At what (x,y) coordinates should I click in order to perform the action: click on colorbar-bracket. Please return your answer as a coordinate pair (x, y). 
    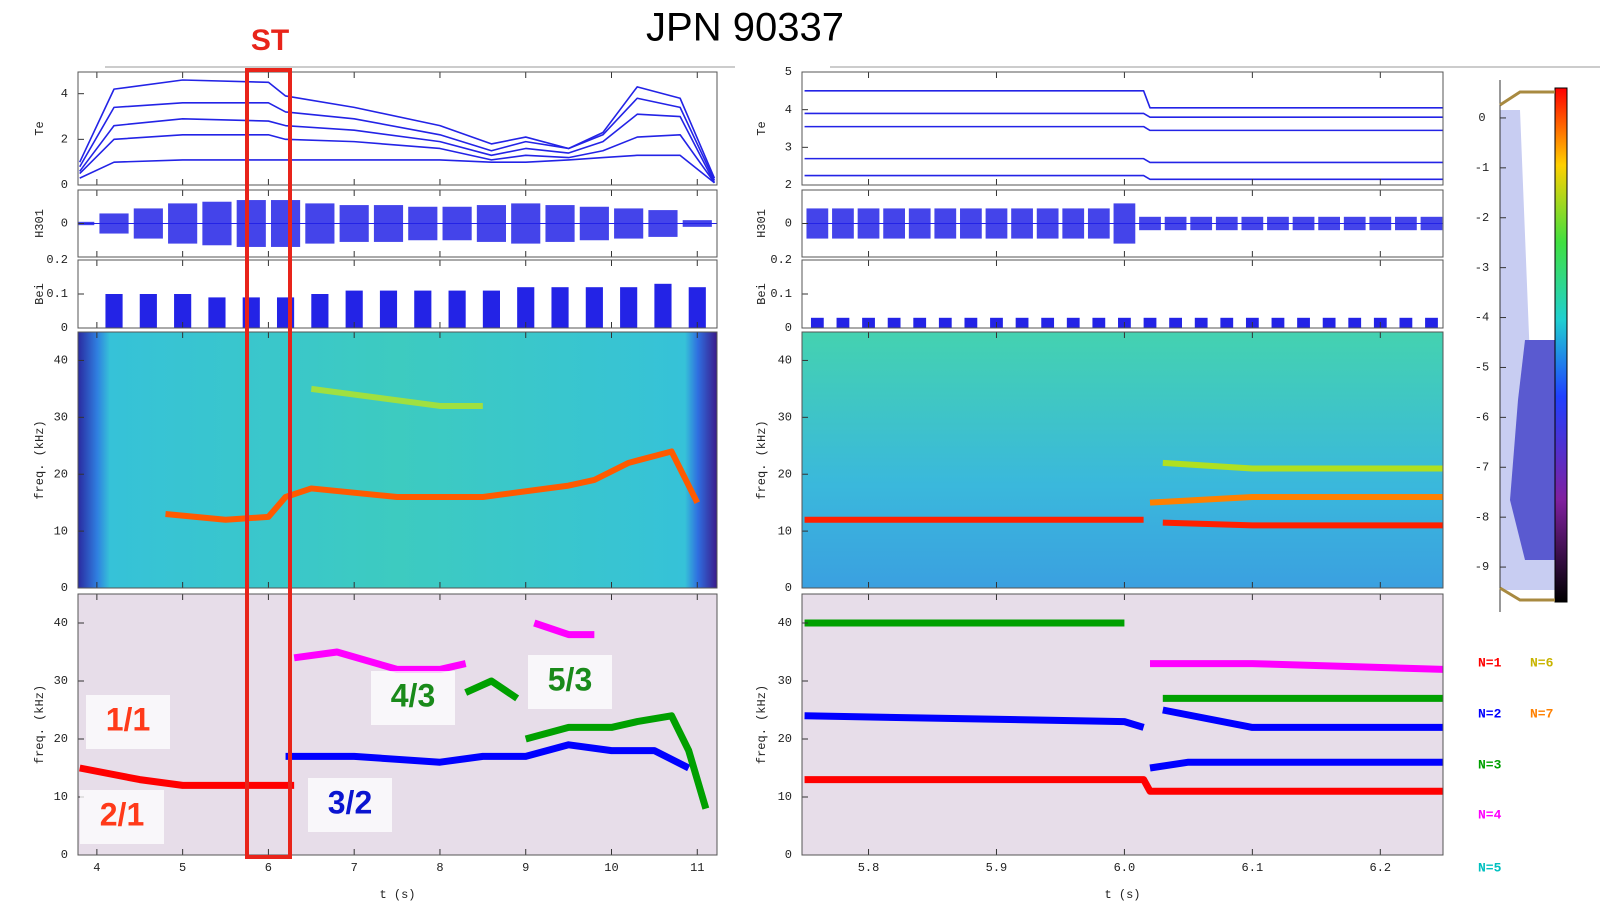
    Looking at the image, I should click on (1527, 98).